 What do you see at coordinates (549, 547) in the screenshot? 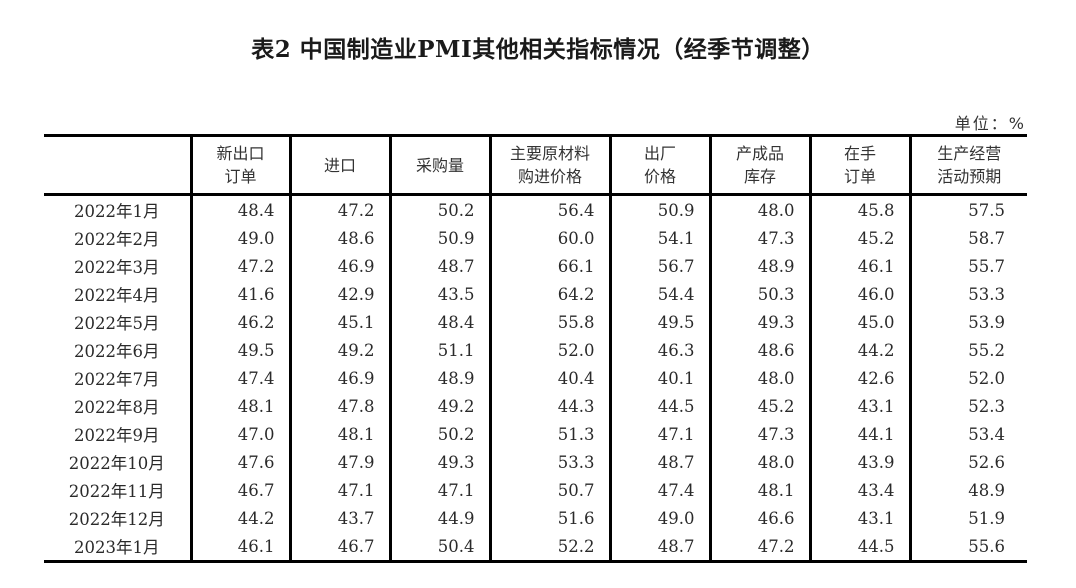
I see `value-cell: 52.2` at bounding box center [549, 547].